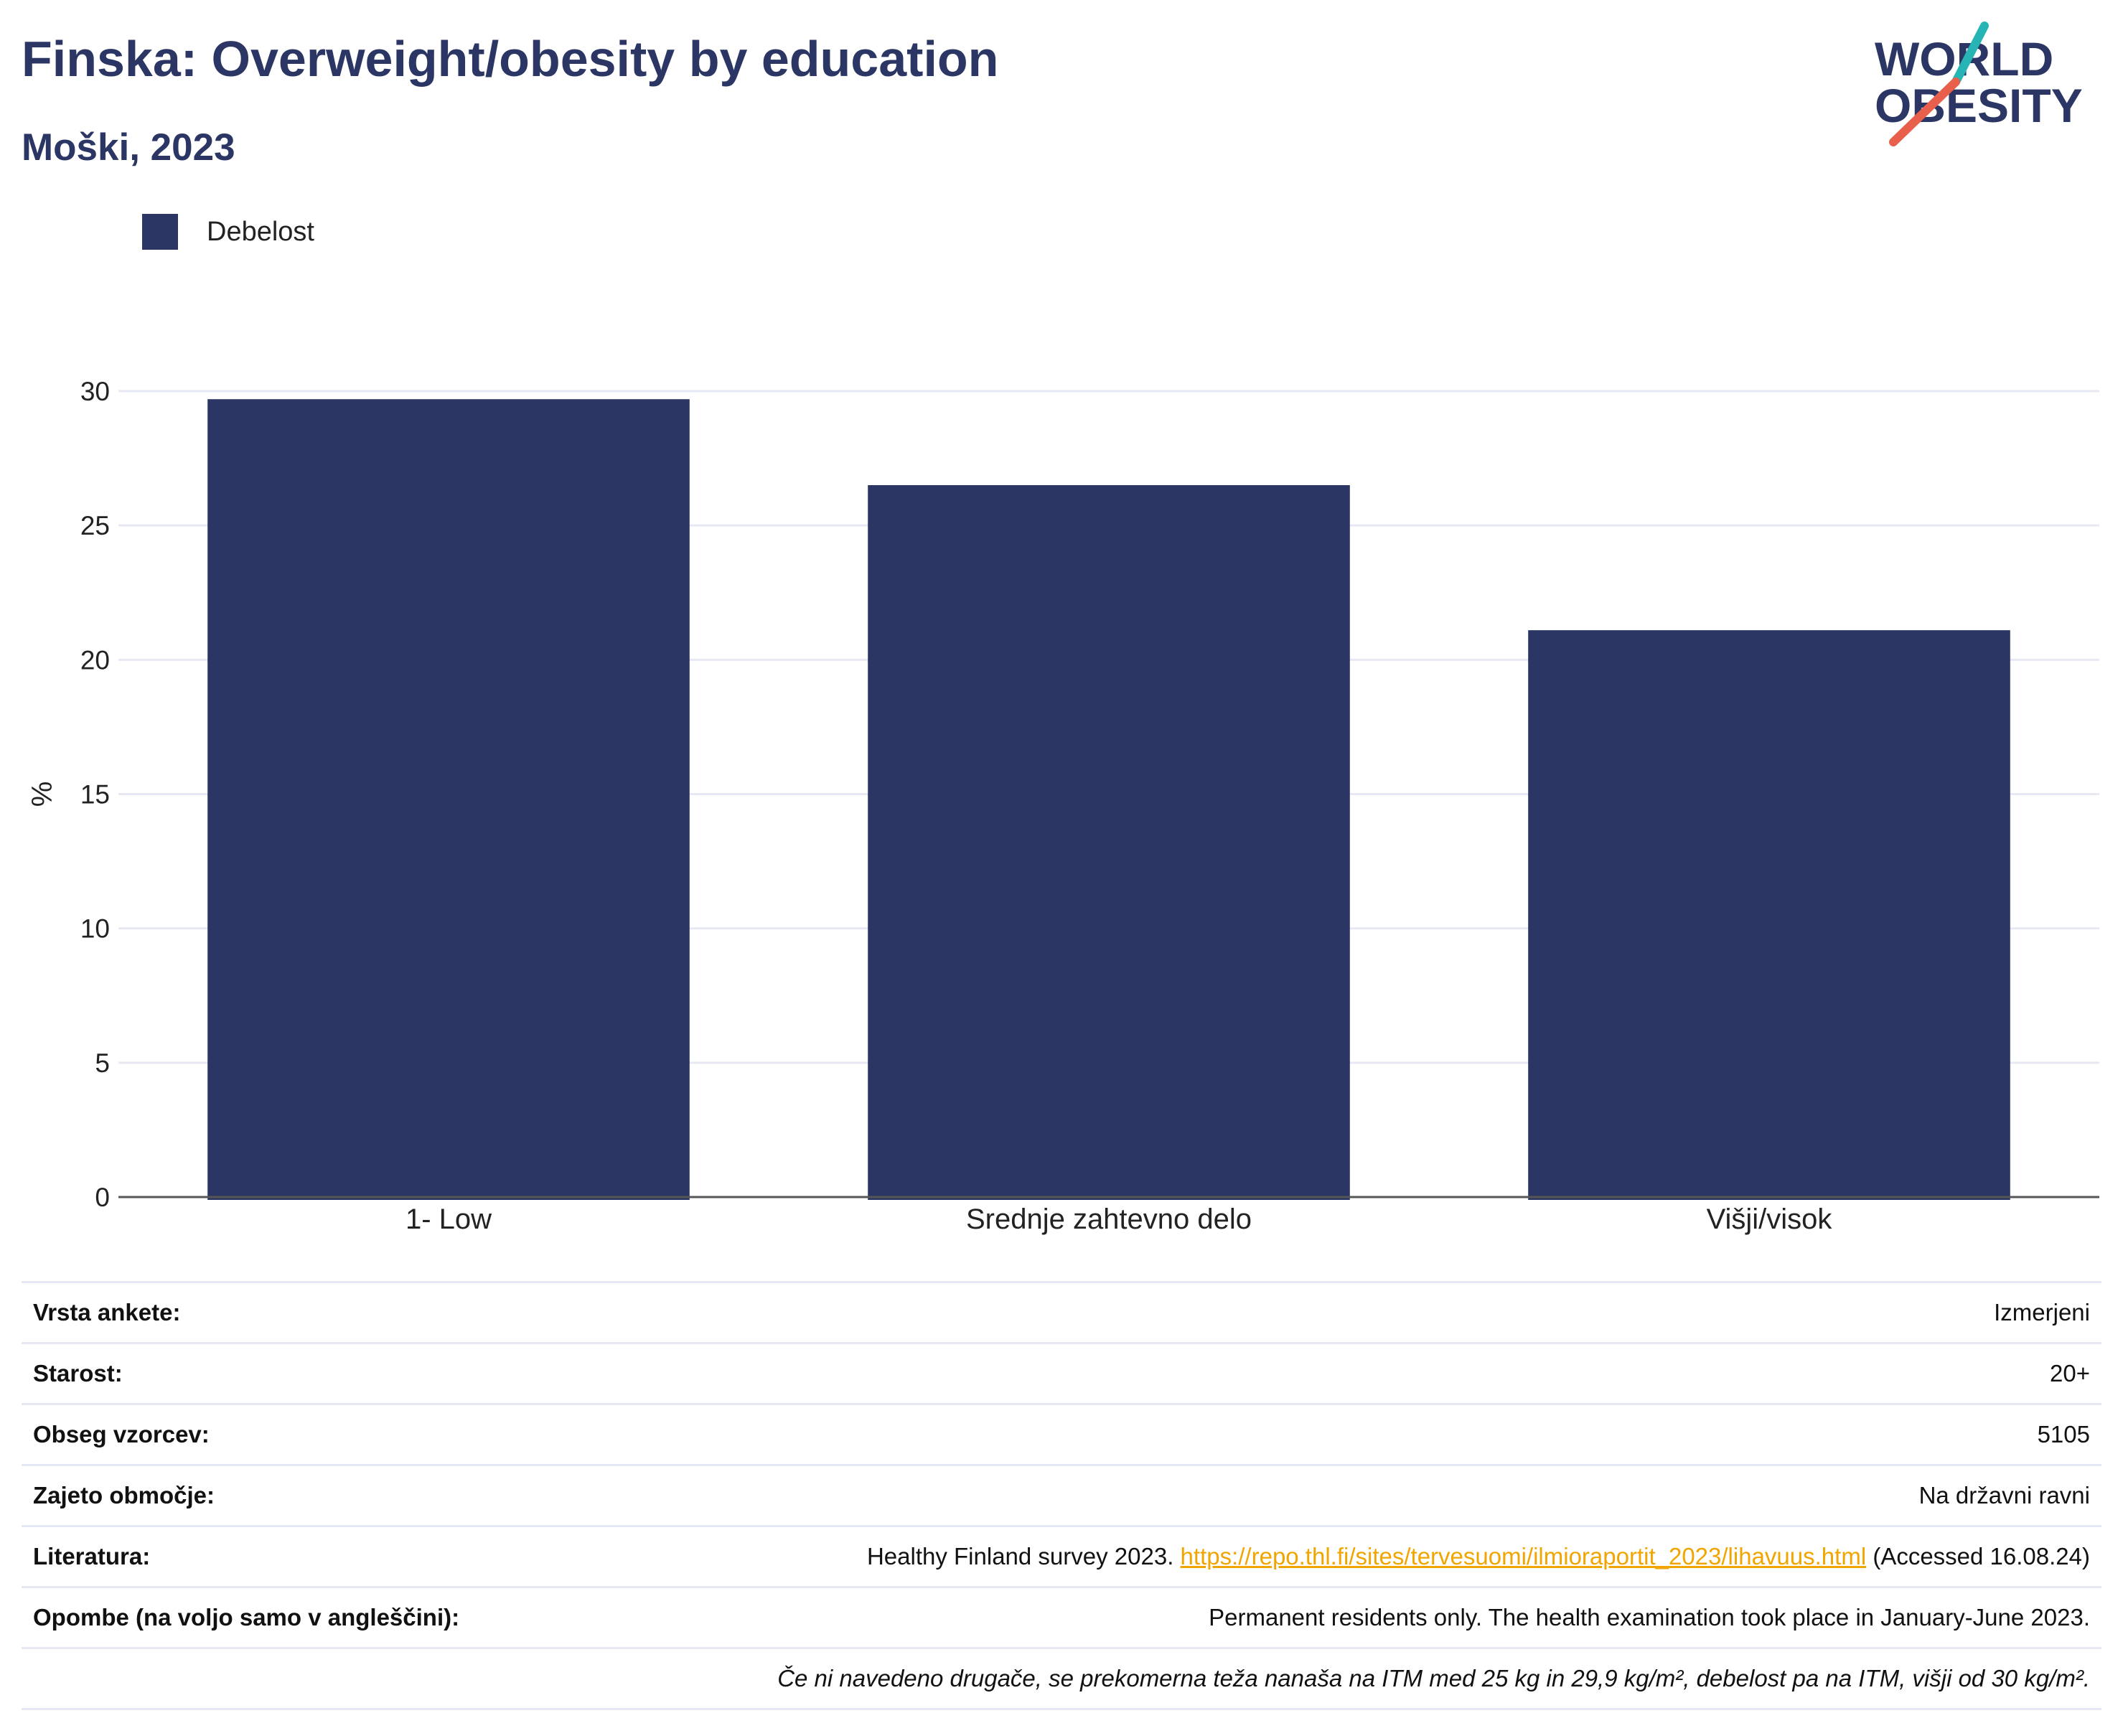  Describe the element at coordinates (102, 1197) in the screenshot. I see `y-tick-label: 0` at that location.